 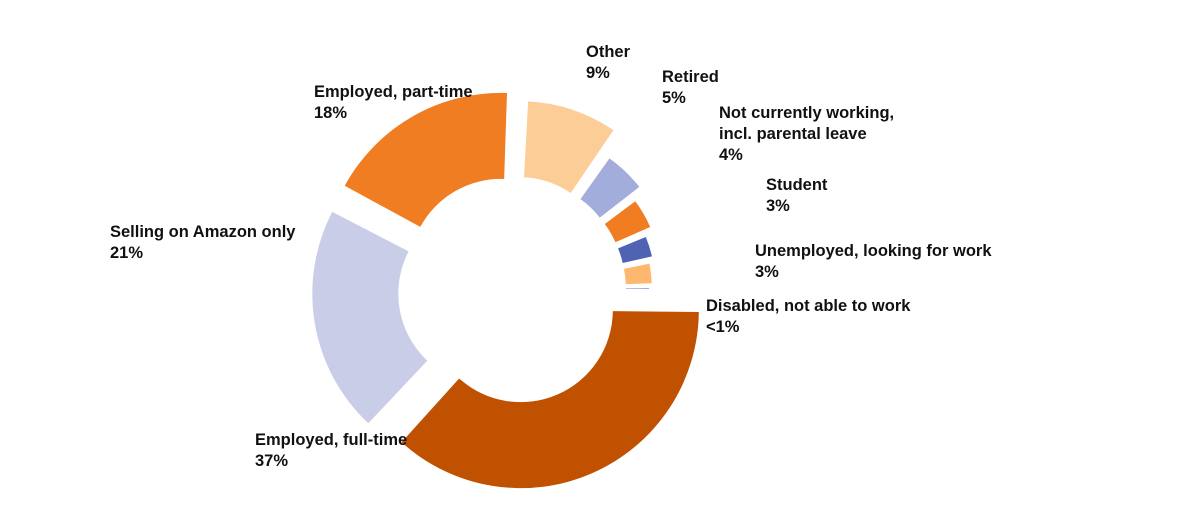 I want to click on slice-selling-on-amazon-only, so click(x=370, y=317).